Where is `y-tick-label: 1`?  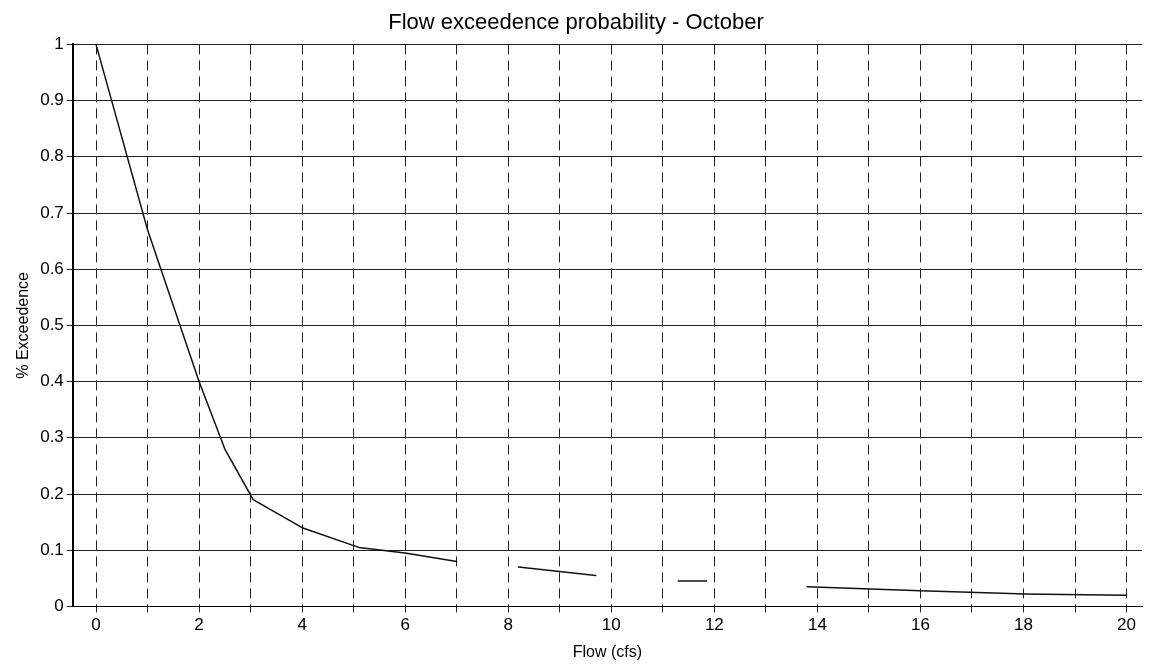 y-tick-label: 1 is located at coordinates (59, 44).